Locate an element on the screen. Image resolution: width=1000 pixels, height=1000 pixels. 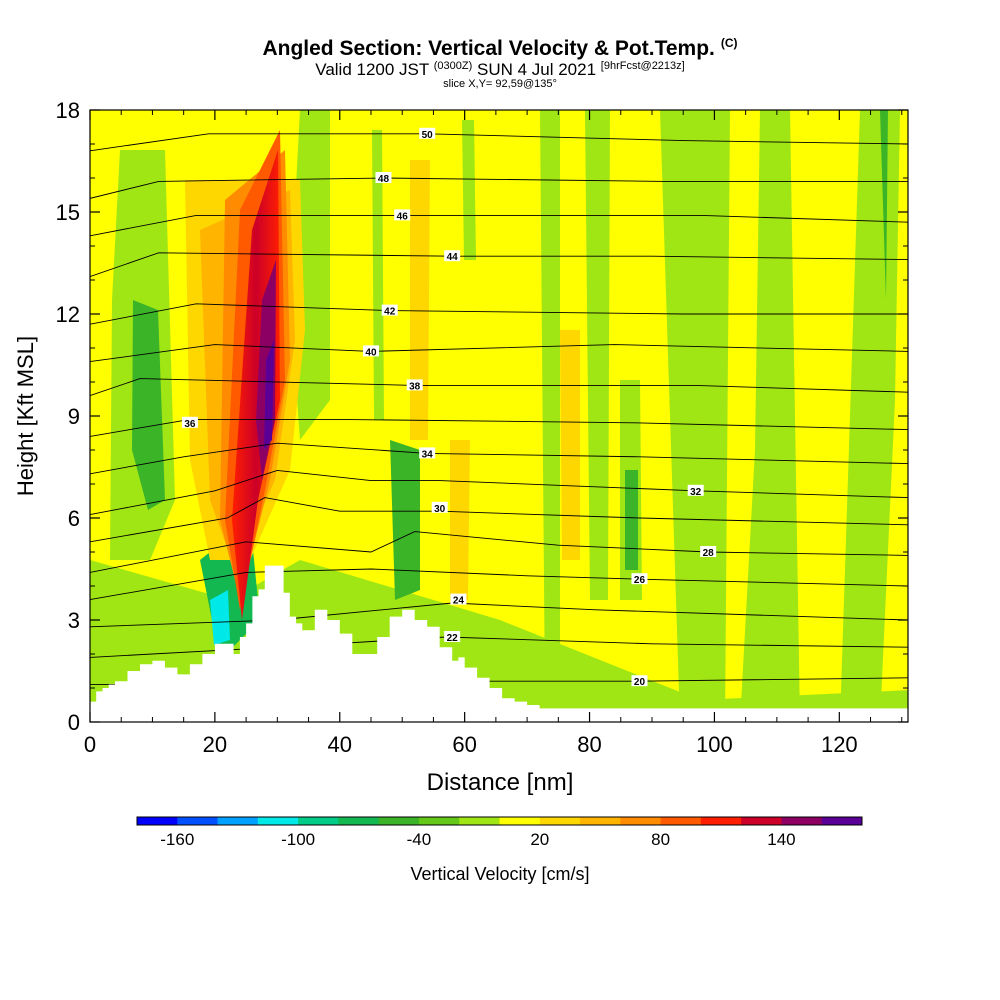
contour-label: 26 is located at coordinates (640, 580).